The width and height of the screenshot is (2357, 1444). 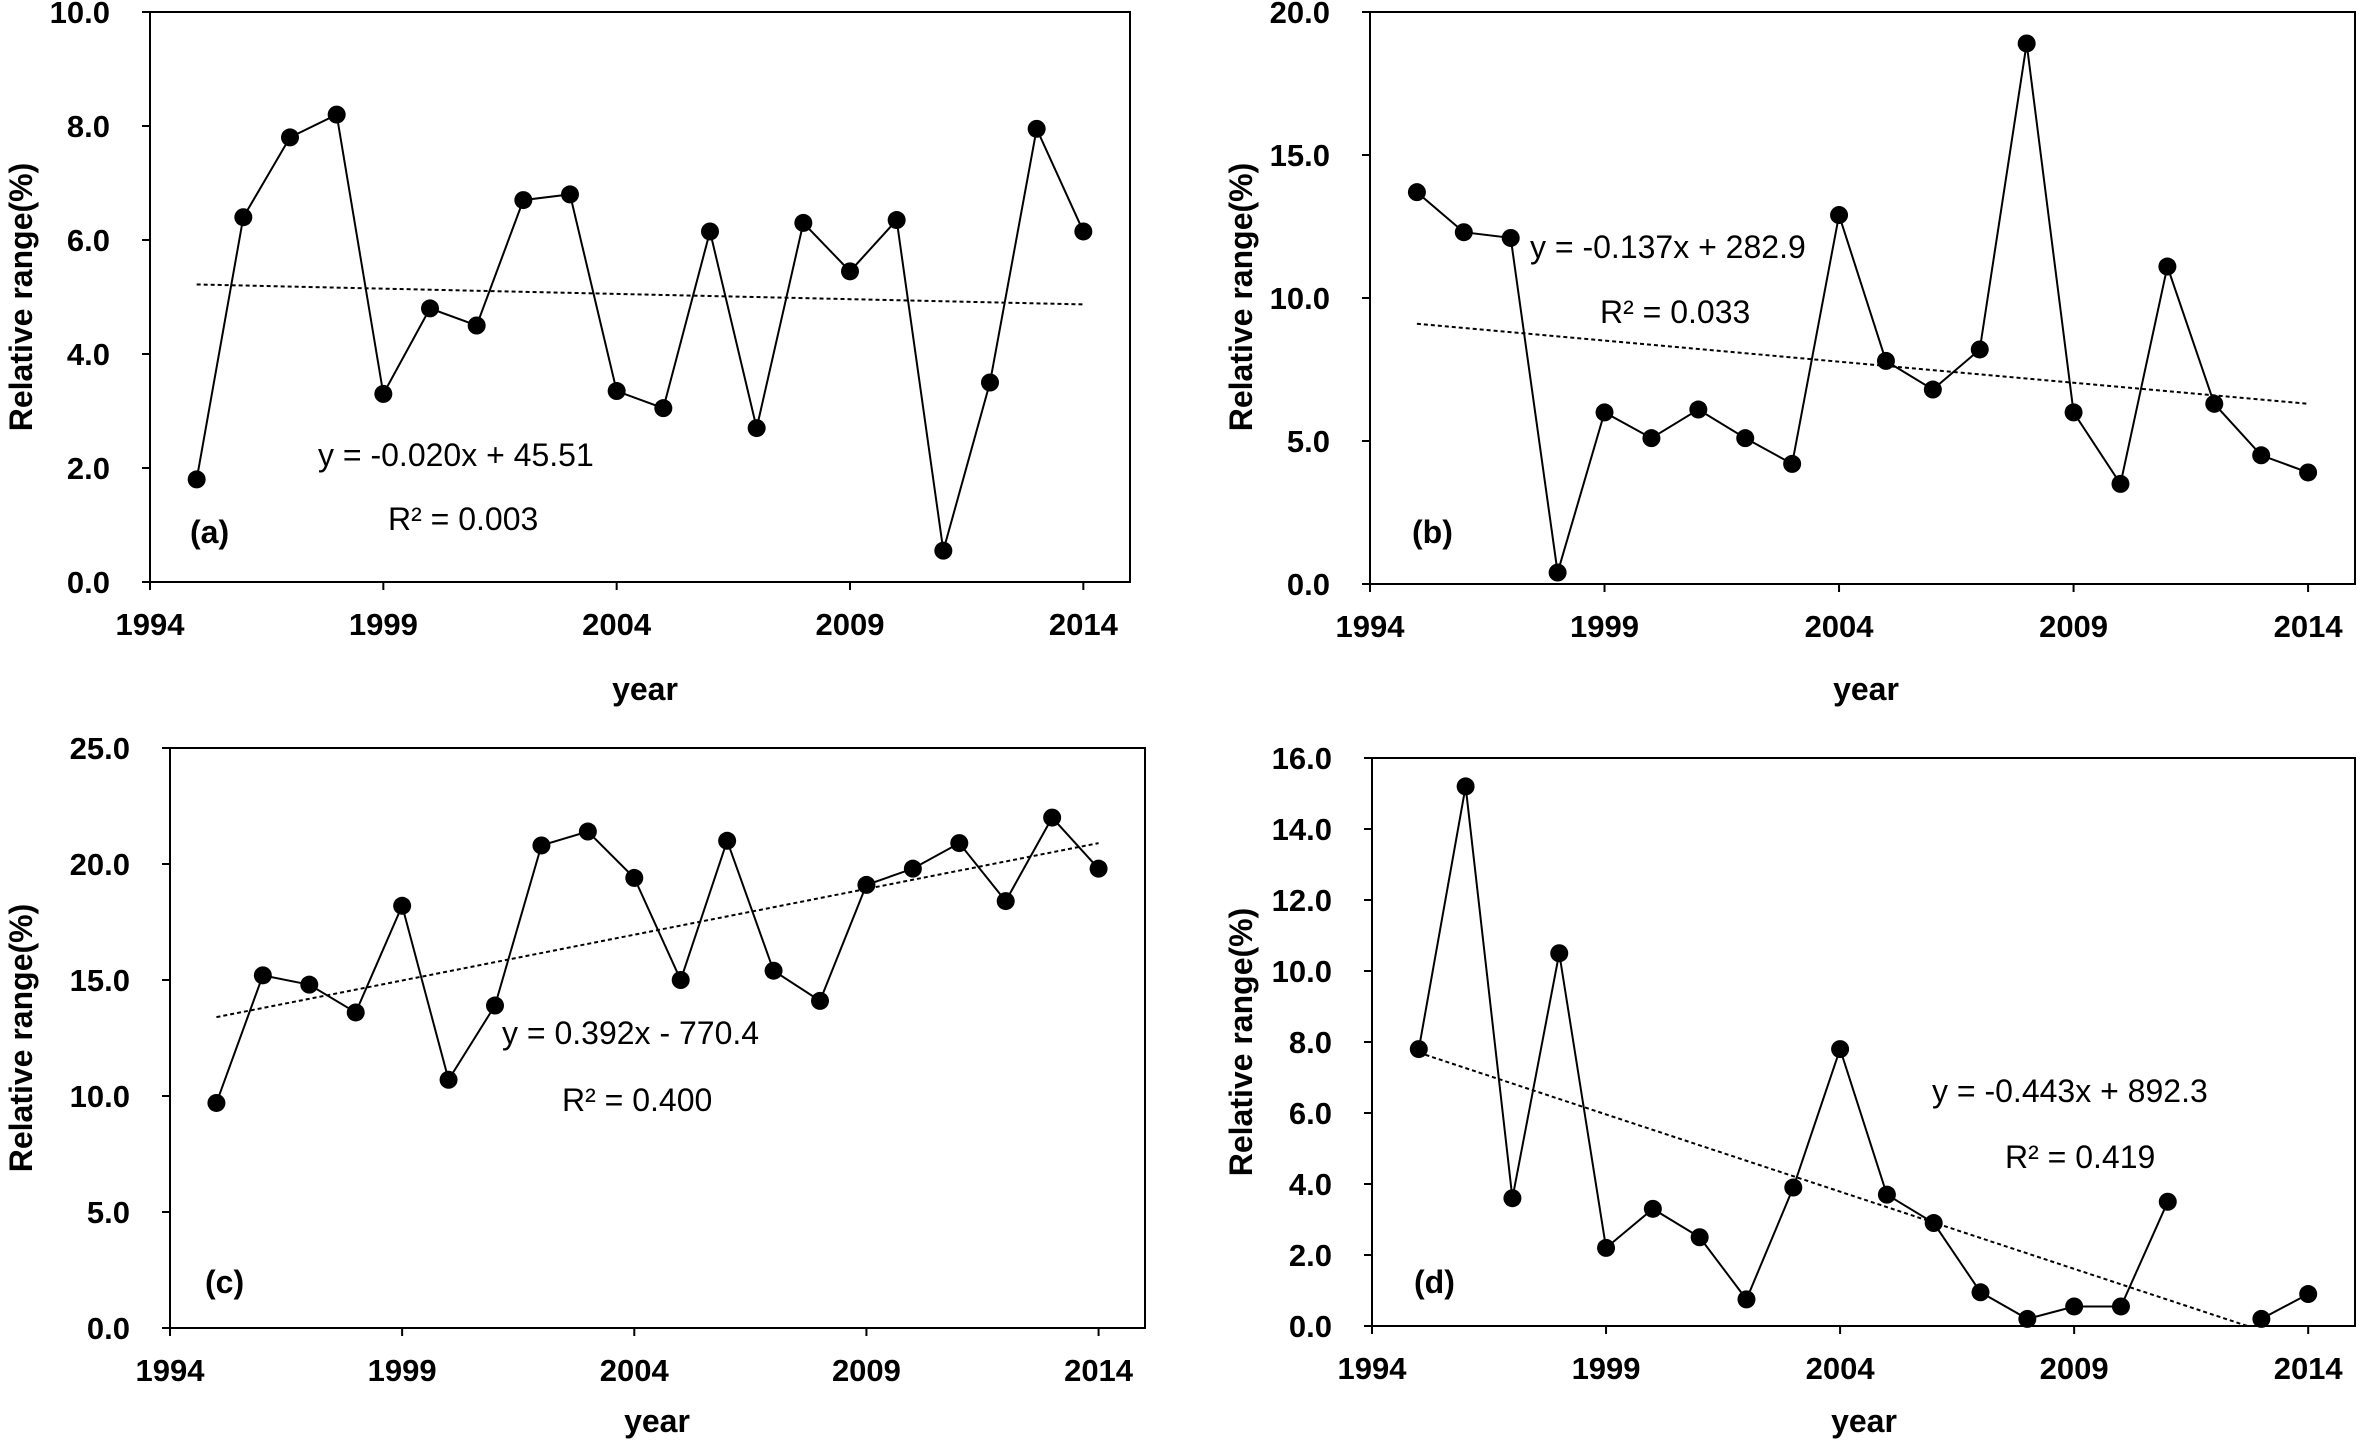 I want to click on x-axis-title-d: year, so click(x=1864, y=1421).